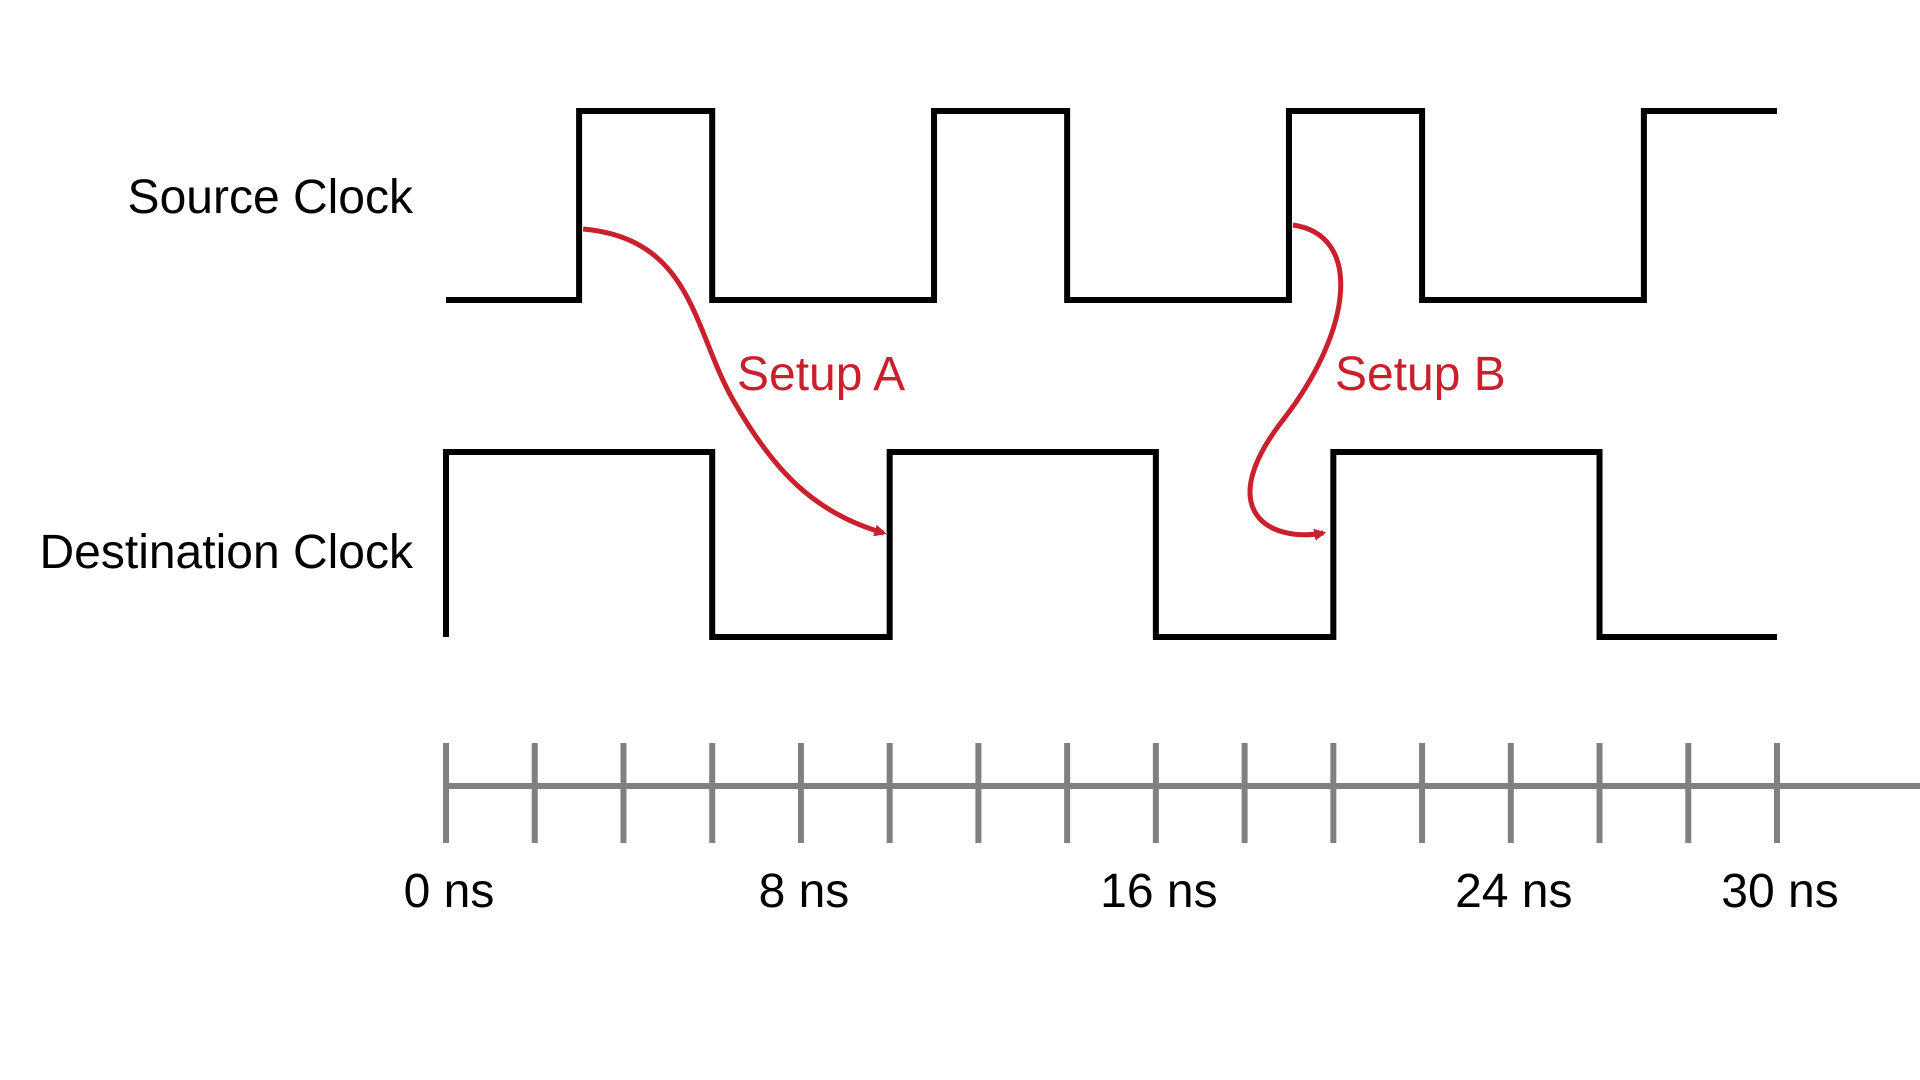 The width and height of the screenshot is (1920, 1080). Describe the element at coordinates (227, 552) in the screenshot. I see `destination-clock-label: Destination Clock` at that location.